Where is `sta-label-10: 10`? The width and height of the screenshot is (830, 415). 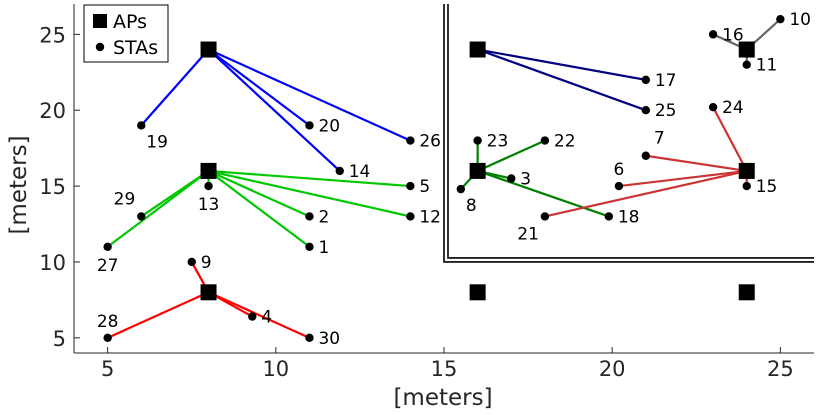 sta-label-10: 10 is located at coordinates (800, 20).